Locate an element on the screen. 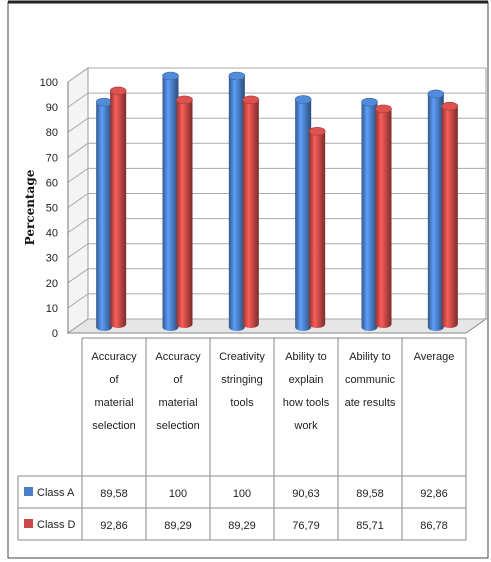 The height and width of the screenshot is (562, 491). x-category-label: Creativity stringing tools is located at coordinates (242, 380).